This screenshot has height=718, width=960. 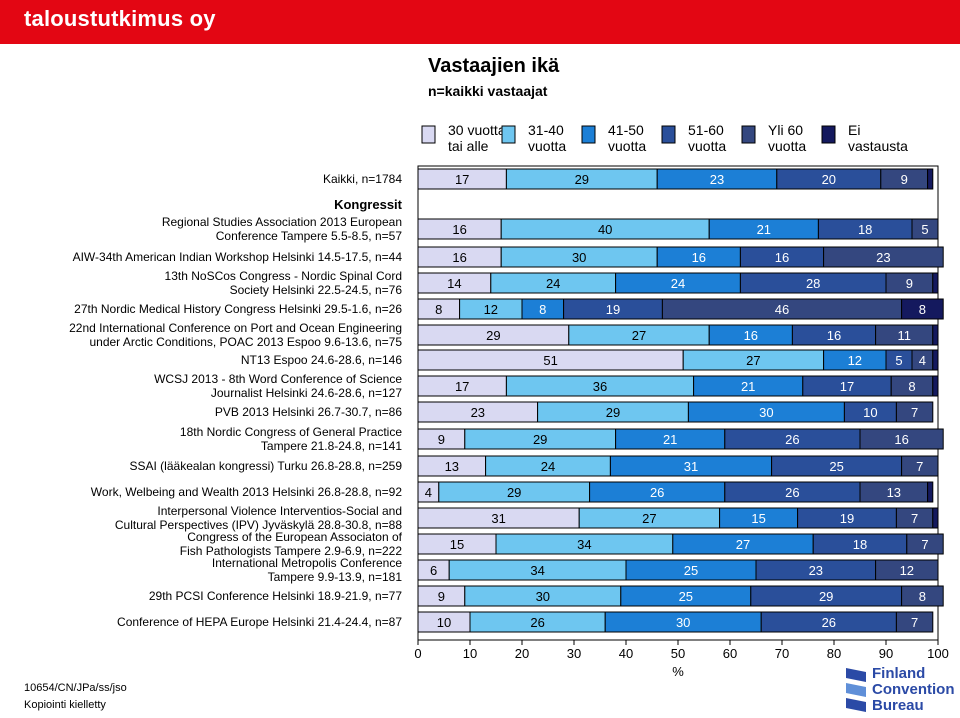 I want to click on legend-label-4-line-2: vuotta, so click(x=787, y=146).